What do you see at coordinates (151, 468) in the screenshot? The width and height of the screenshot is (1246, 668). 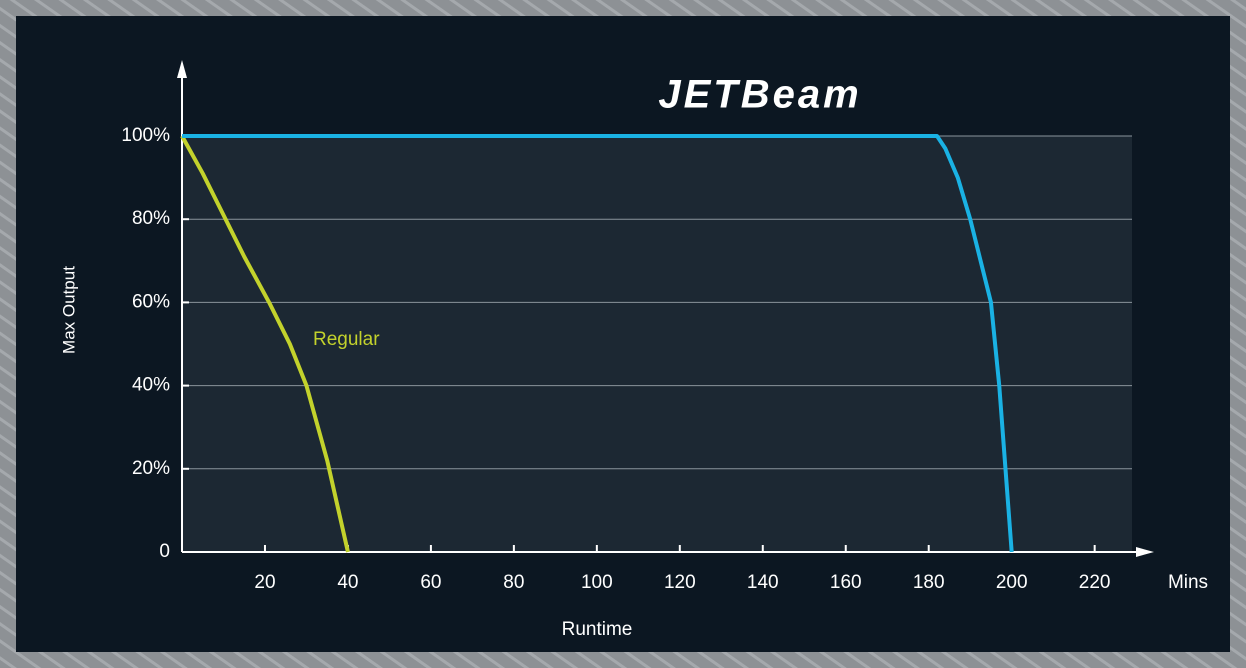 I see `y-tick-label: 20%` at bounding box center [151, 468].